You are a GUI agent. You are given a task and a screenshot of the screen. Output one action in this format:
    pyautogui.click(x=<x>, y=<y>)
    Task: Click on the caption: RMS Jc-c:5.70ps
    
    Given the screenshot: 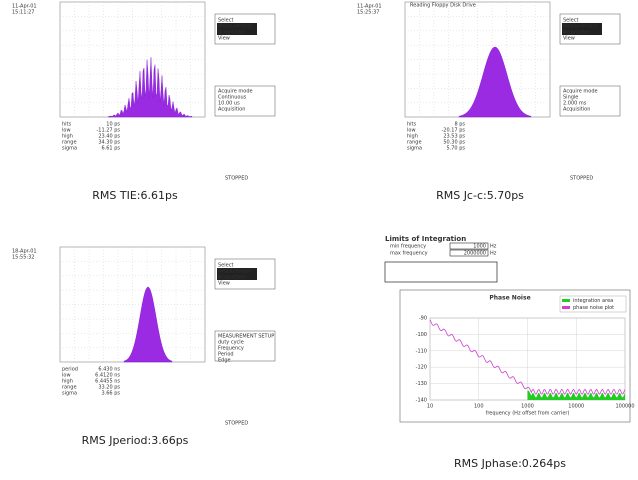 What is the action you would take?
    pyautogui.click(x=480, y=195)
    